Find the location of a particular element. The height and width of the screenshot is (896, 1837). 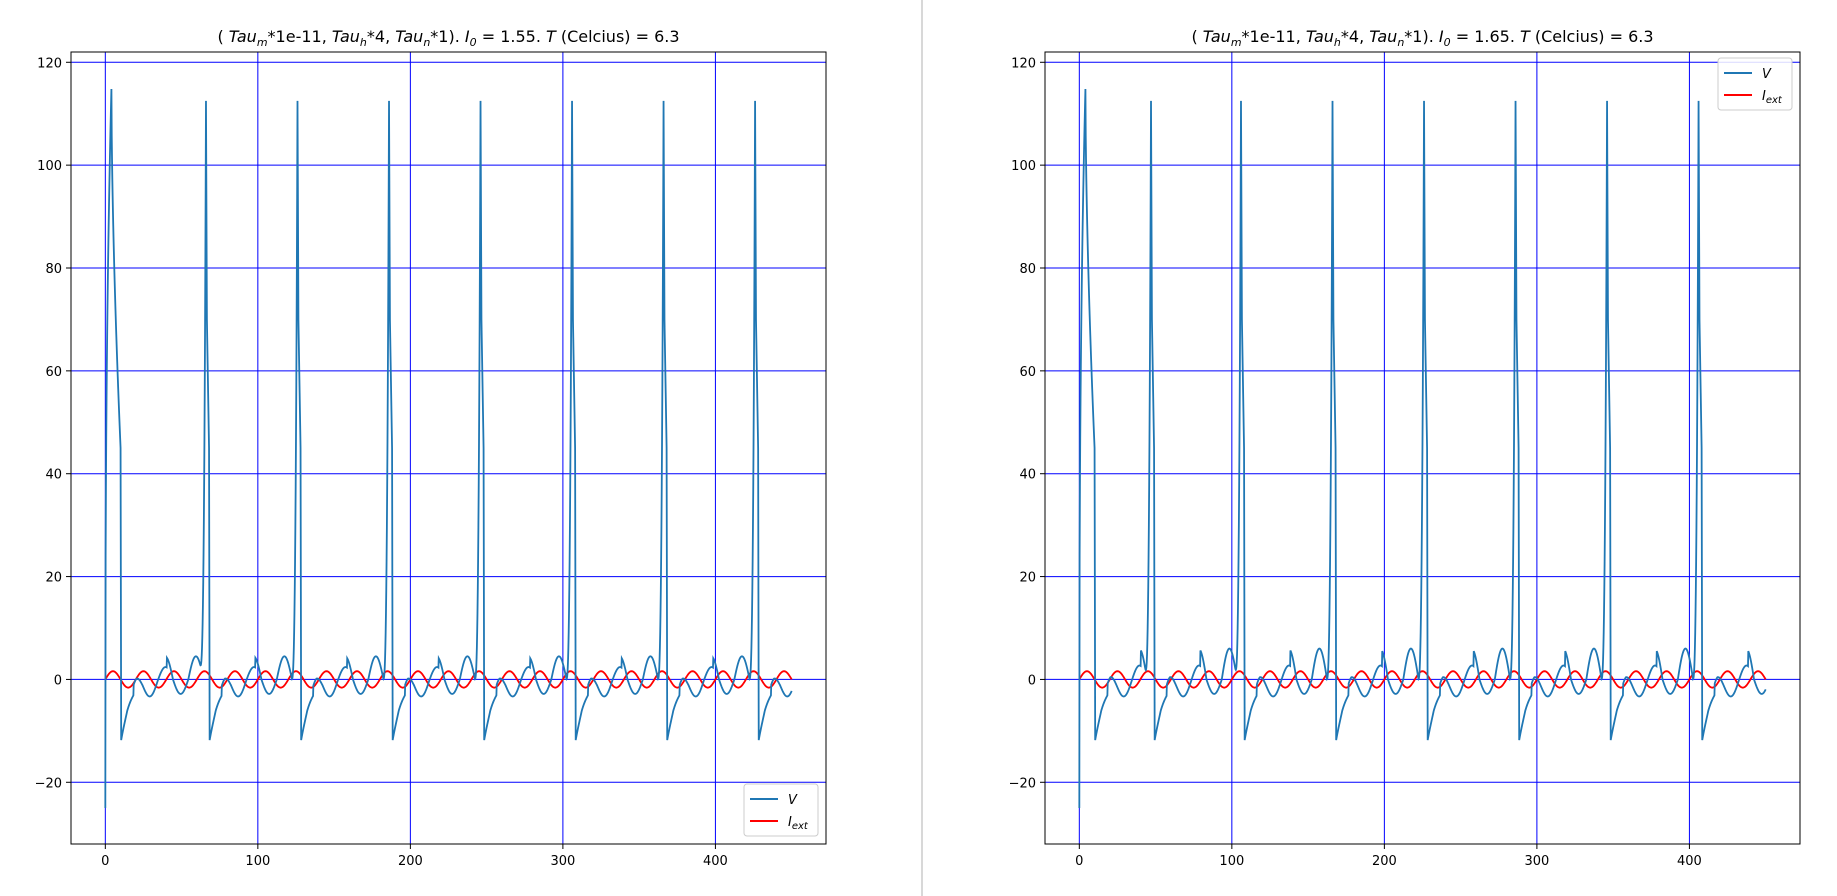

title-part: = 1.65. is located at coordinates (1485, 36).